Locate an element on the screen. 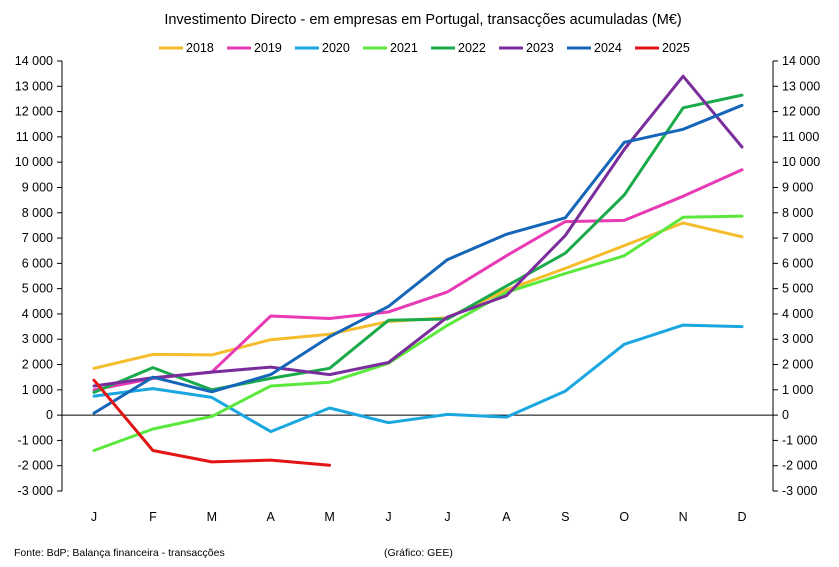 This screenshot has width=839, height=567. y-tick-label-right: 7 000 is located at coordinates (797, 238).